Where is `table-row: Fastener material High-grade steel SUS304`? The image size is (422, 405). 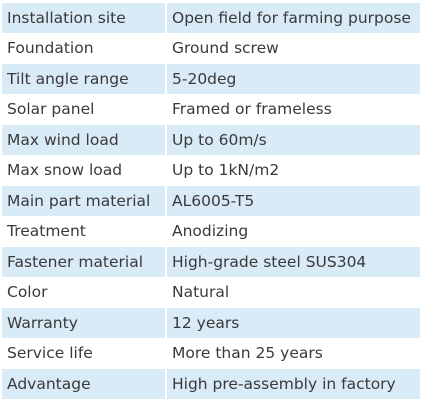 table-row: Fastener material High-grade steel SUS304 is located at coordinates (211, 262).